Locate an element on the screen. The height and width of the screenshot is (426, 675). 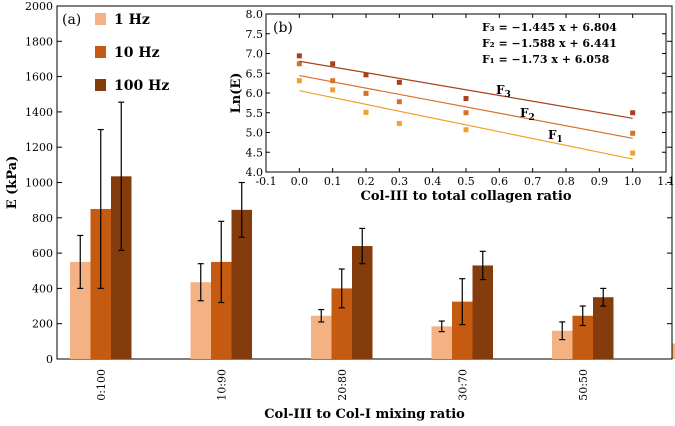
inset-y-tick-label: 4.5 is located at coordinates (255, 152).